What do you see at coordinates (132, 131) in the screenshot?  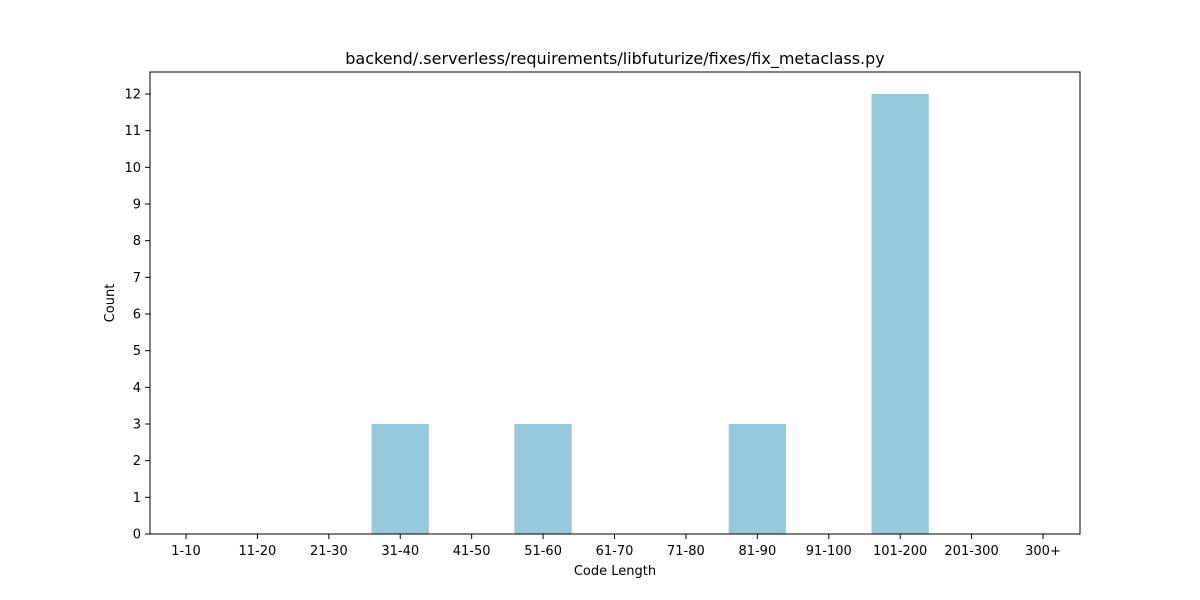 I see `y-tick-label: 11` at bounding box center [132, 131].